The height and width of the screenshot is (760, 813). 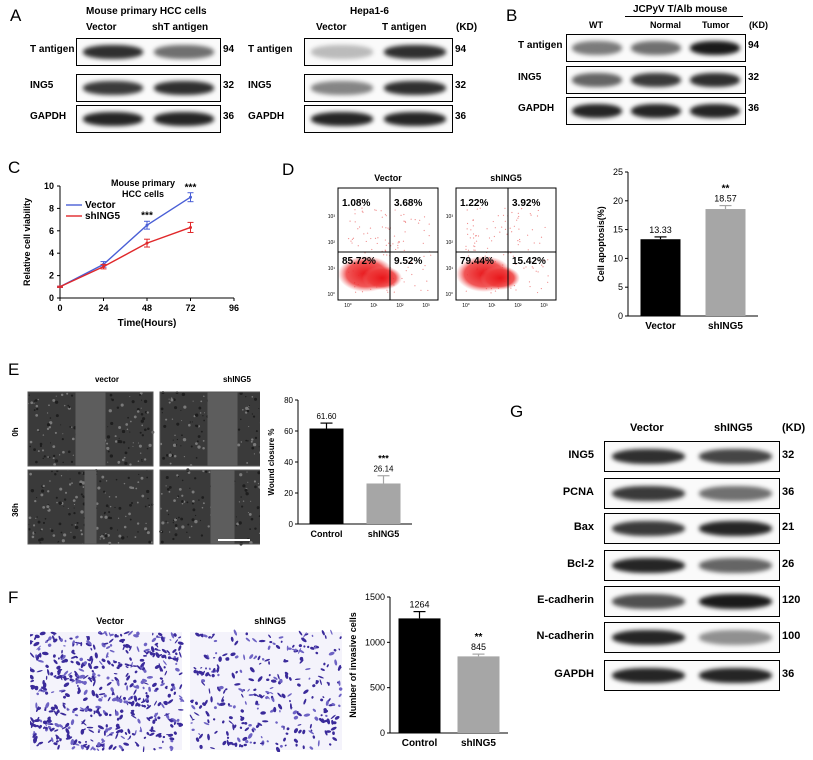 I want to click on flow-title: shING5, so click(x=506, y=178).